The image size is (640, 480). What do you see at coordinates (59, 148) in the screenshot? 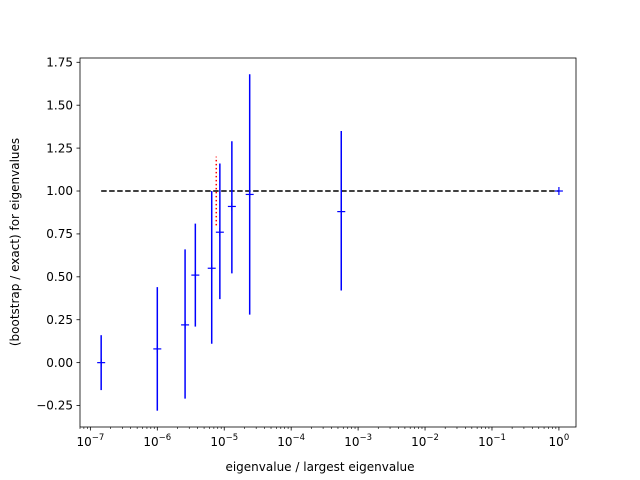
I see `y-tick-label-6: 1.25` at bounding box center [59, 148].